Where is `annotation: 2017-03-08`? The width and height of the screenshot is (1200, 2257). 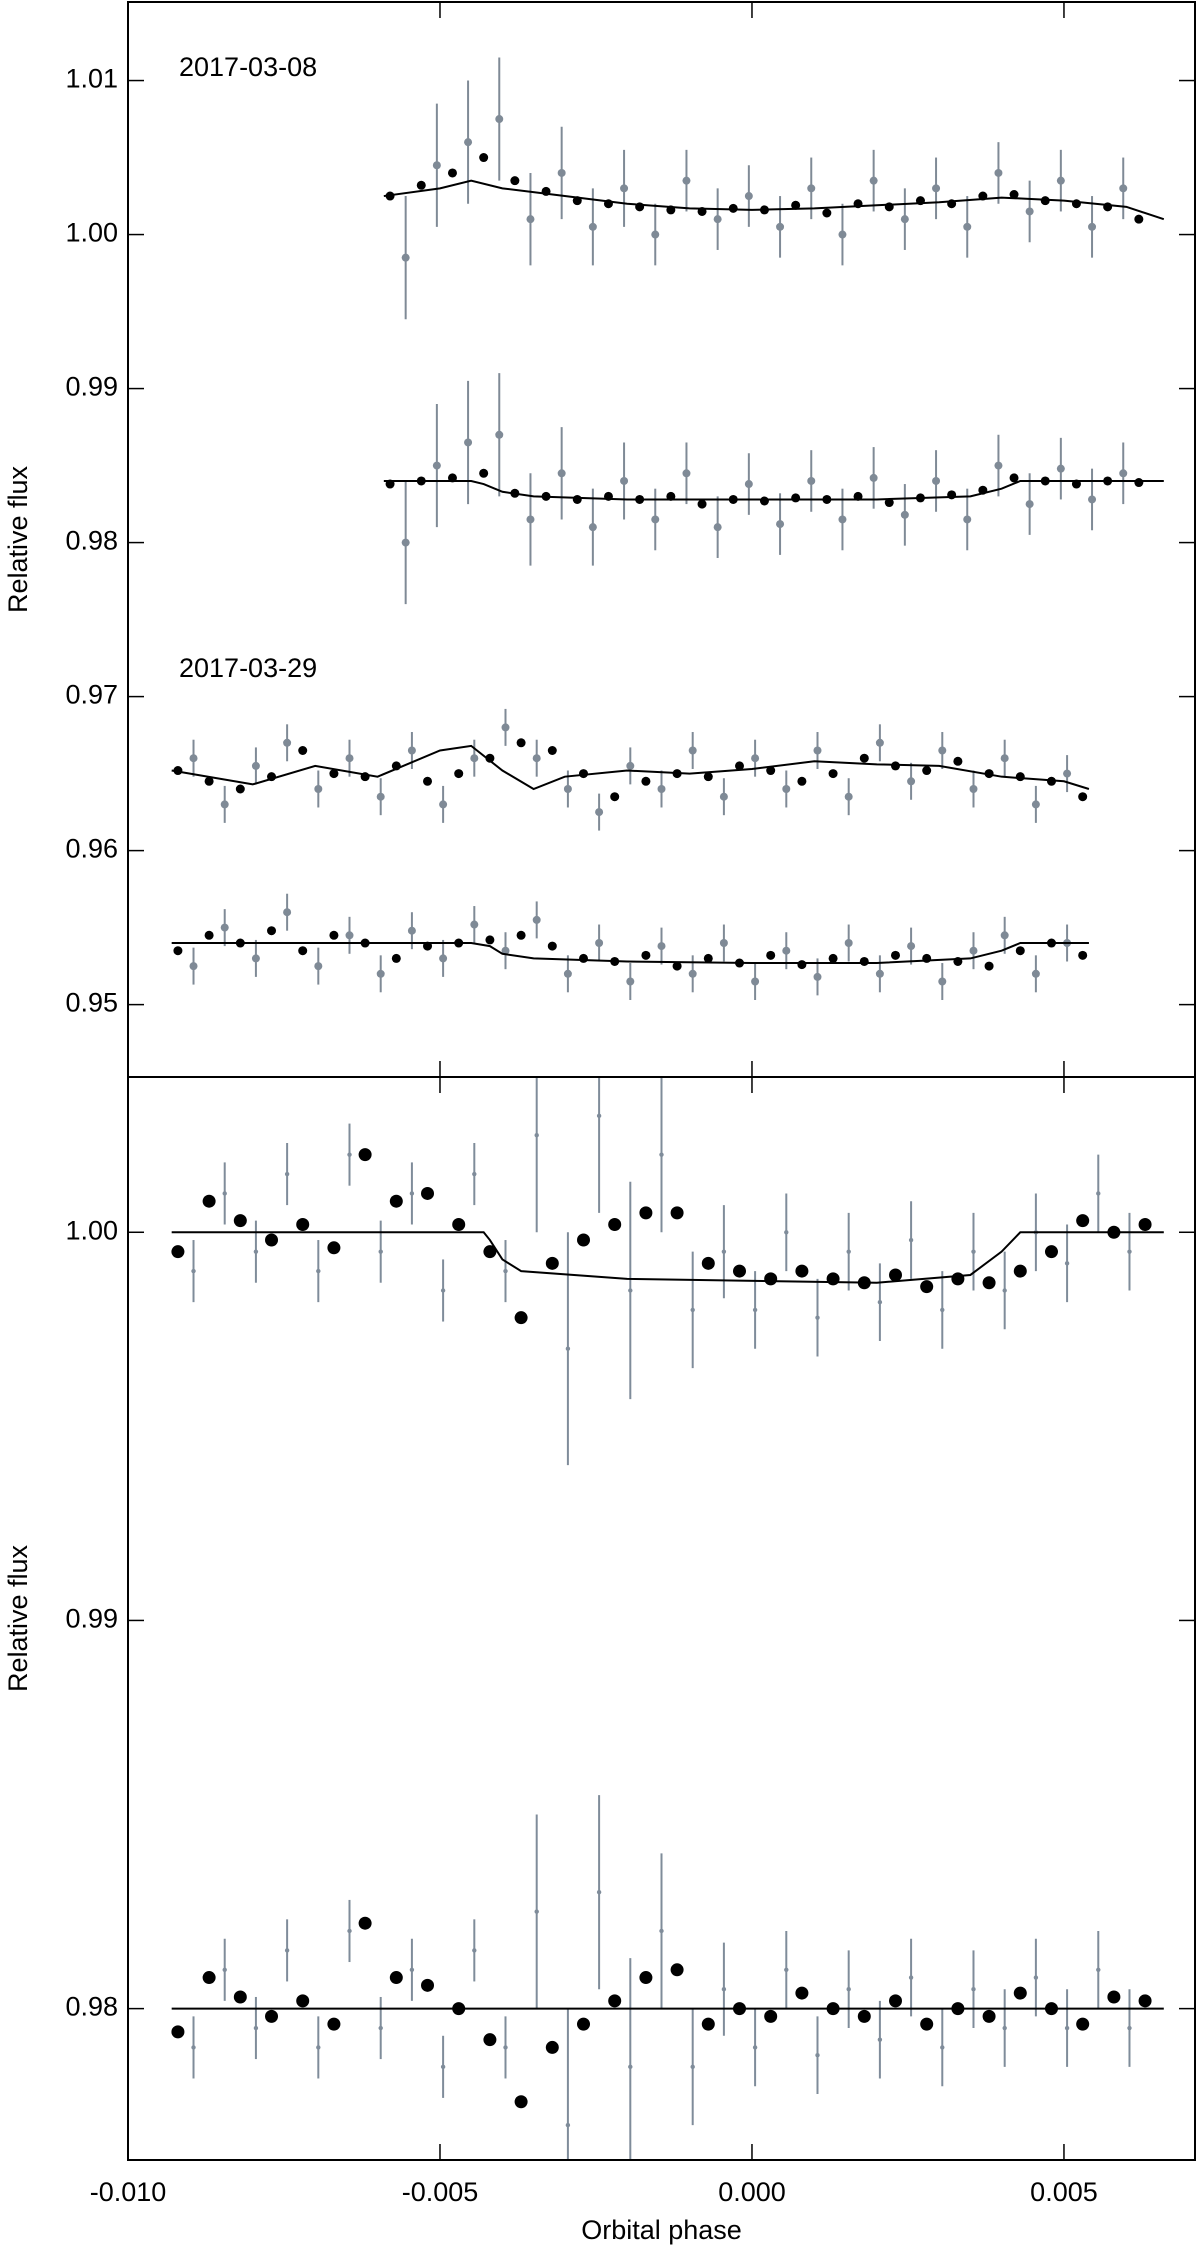
annotation: 2017-03-08 is located at coordinates (248, 67).